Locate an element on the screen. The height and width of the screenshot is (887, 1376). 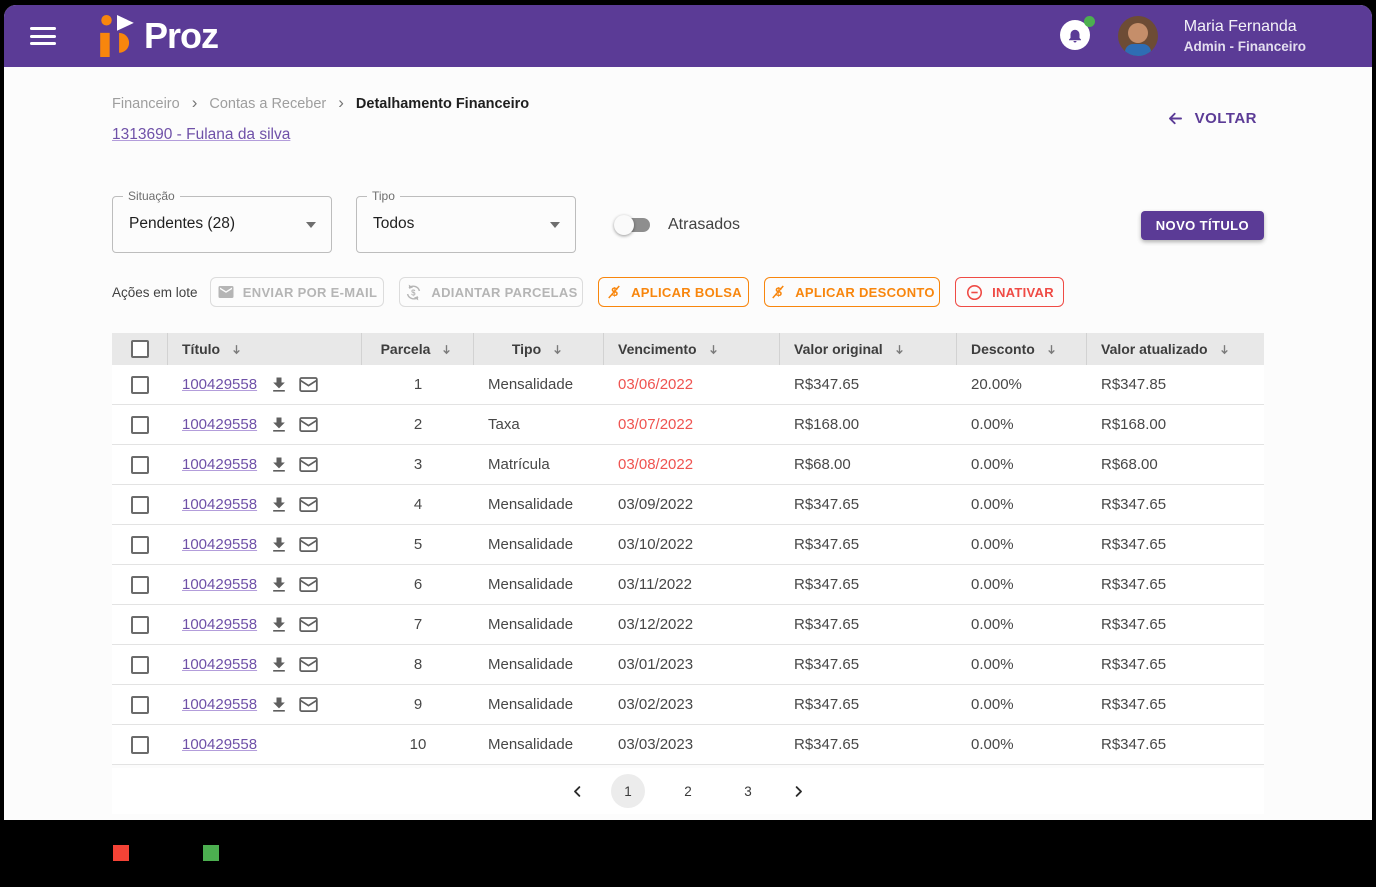
aplicar-bolsa-button: $ APLICAR BOLSA is located at coordinates (673, 292).